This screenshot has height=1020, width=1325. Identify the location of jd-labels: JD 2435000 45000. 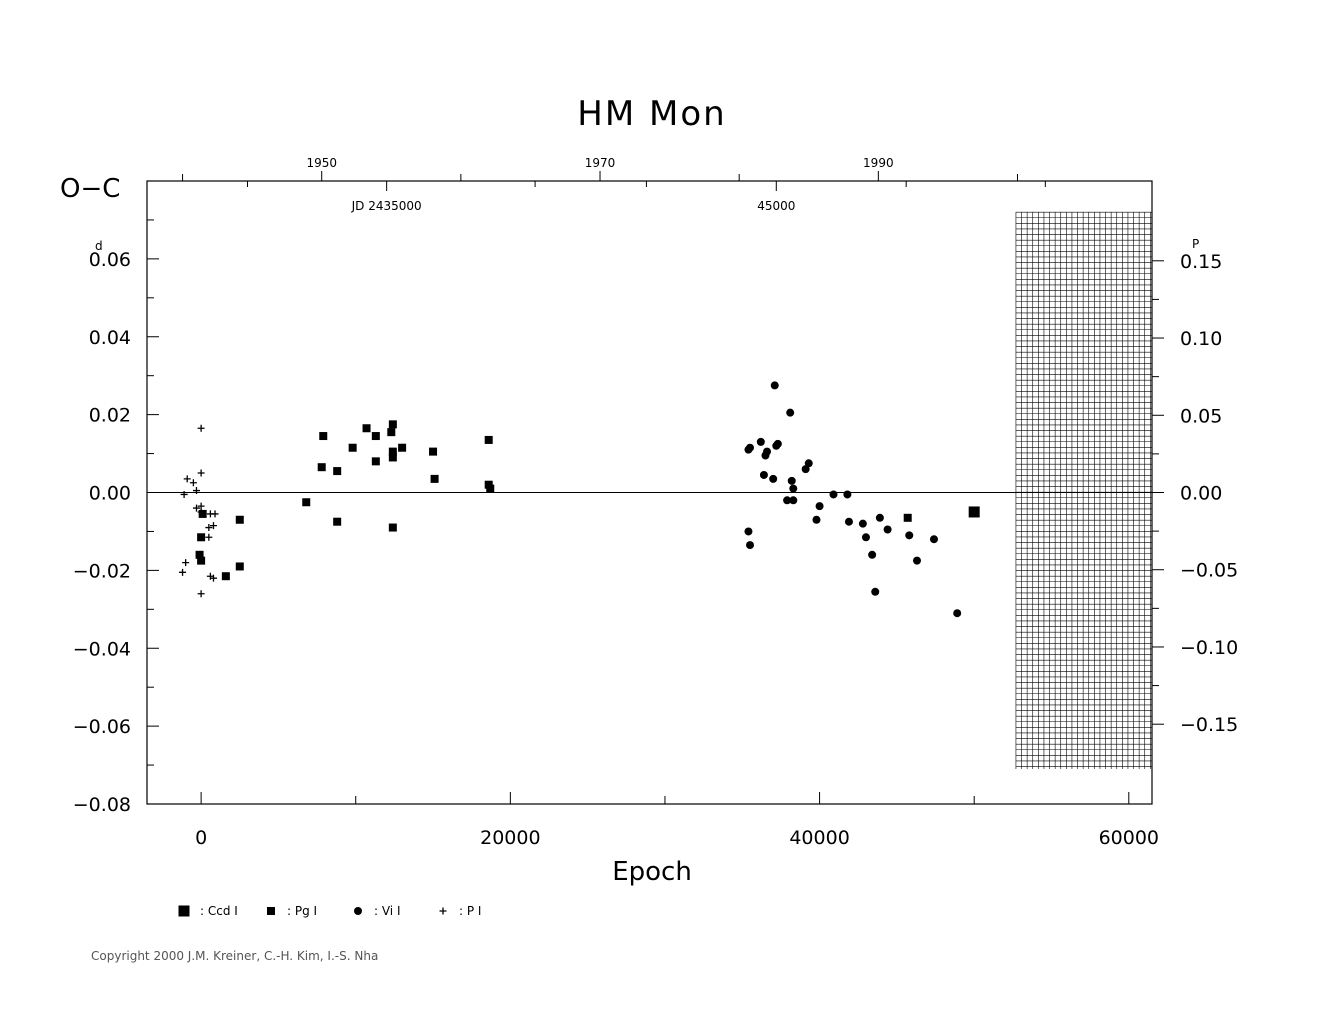
(646, 197).